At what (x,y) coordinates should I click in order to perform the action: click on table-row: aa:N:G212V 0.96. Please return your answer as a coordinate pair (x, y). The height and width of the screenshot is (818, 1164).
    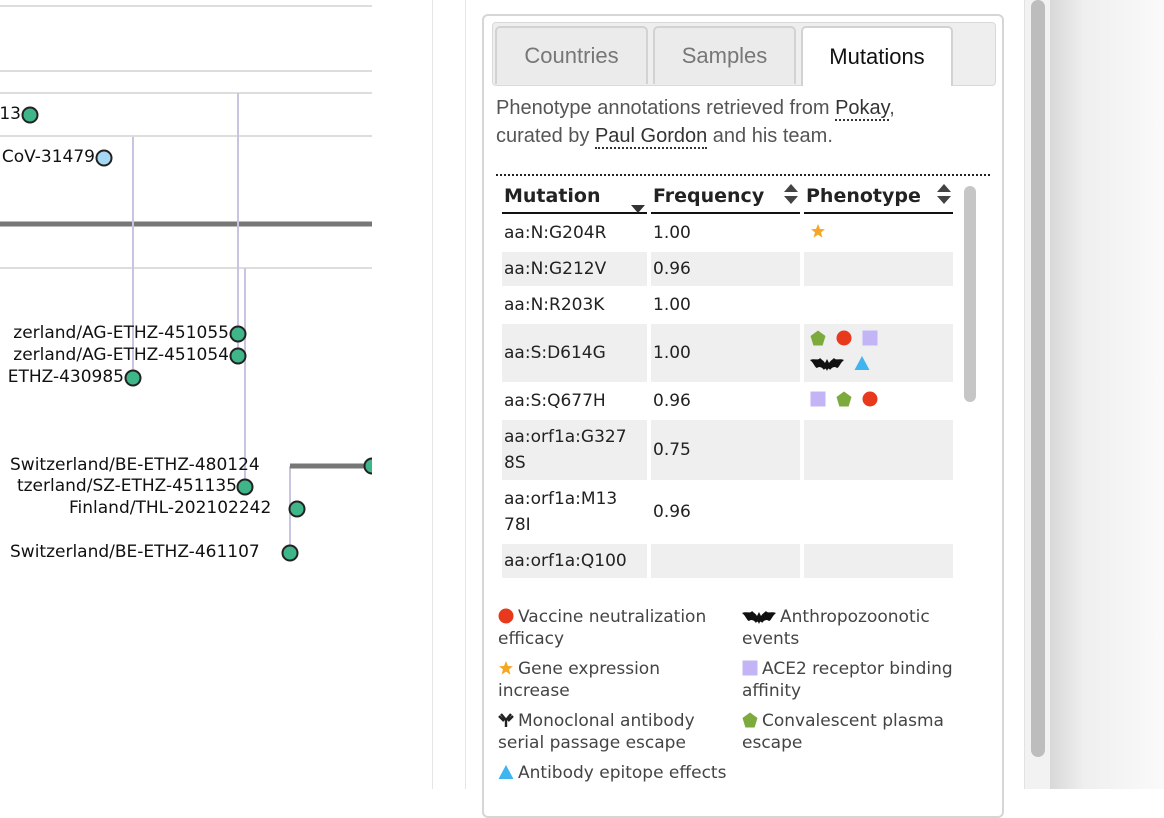
    Looking at the image, I should click on (727, 269).